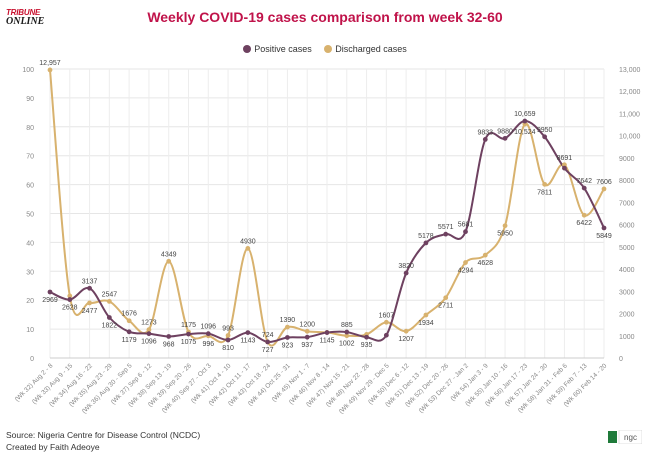  What do you see at coordinates (328, 49) in the screenshot?
I see `legend-dot-discharged` at bounding box center [328, 49].